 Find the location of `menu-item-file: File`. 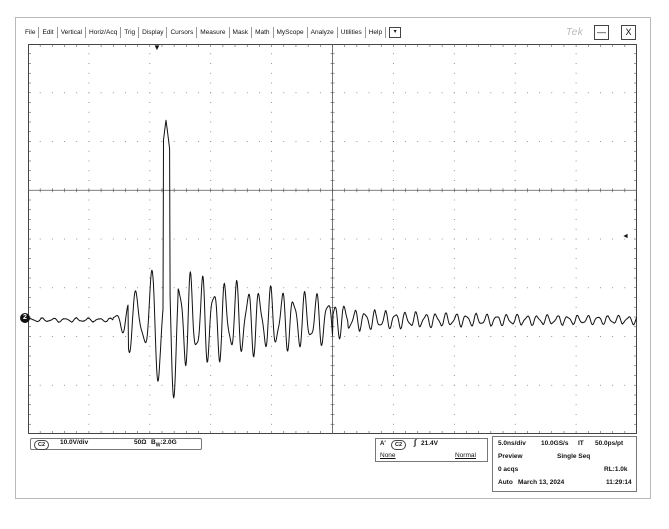

menu-item-file: File is located at coordinates (31, 32).